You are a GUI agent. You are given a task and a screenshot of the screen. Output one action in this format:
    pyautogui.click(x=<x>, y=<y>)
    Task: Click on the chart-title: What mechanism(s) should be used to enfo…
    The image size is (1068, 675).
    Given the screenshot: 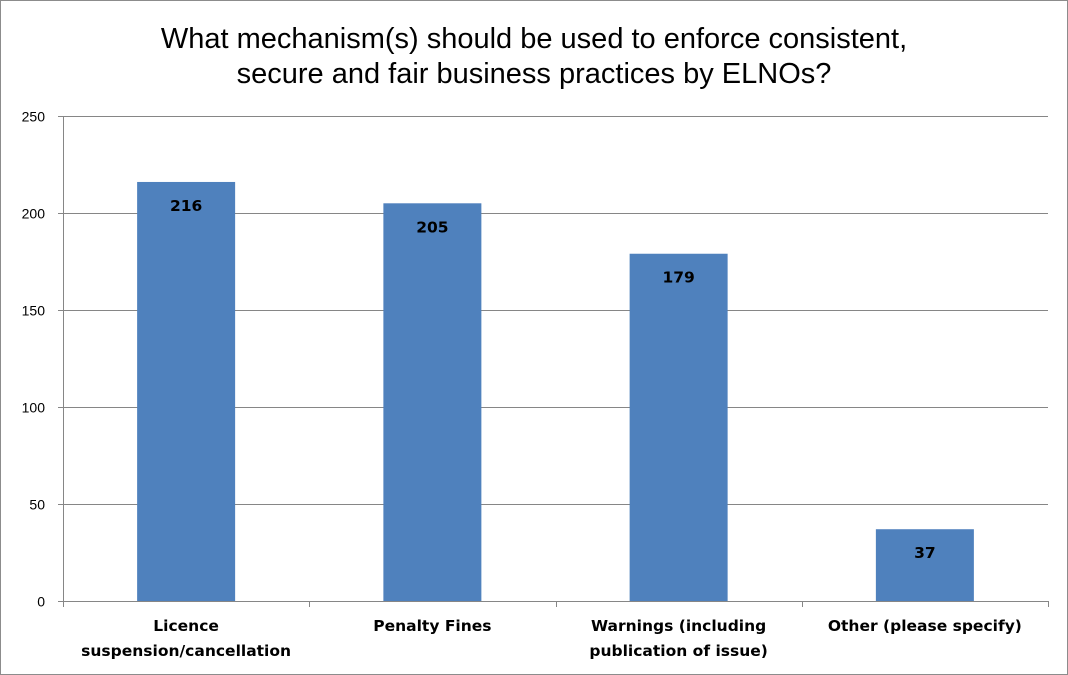 What is the action you would take?
    pyautogui.click(x=534, y=57)
    